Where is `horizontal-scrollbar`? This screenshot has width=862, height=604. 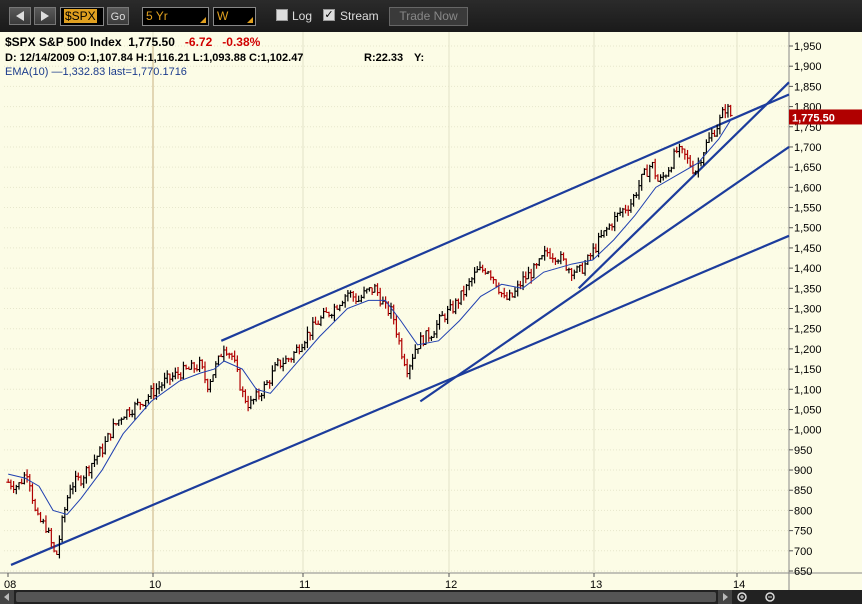 horizontal-scrollbar is located at coordinates (431, 597).